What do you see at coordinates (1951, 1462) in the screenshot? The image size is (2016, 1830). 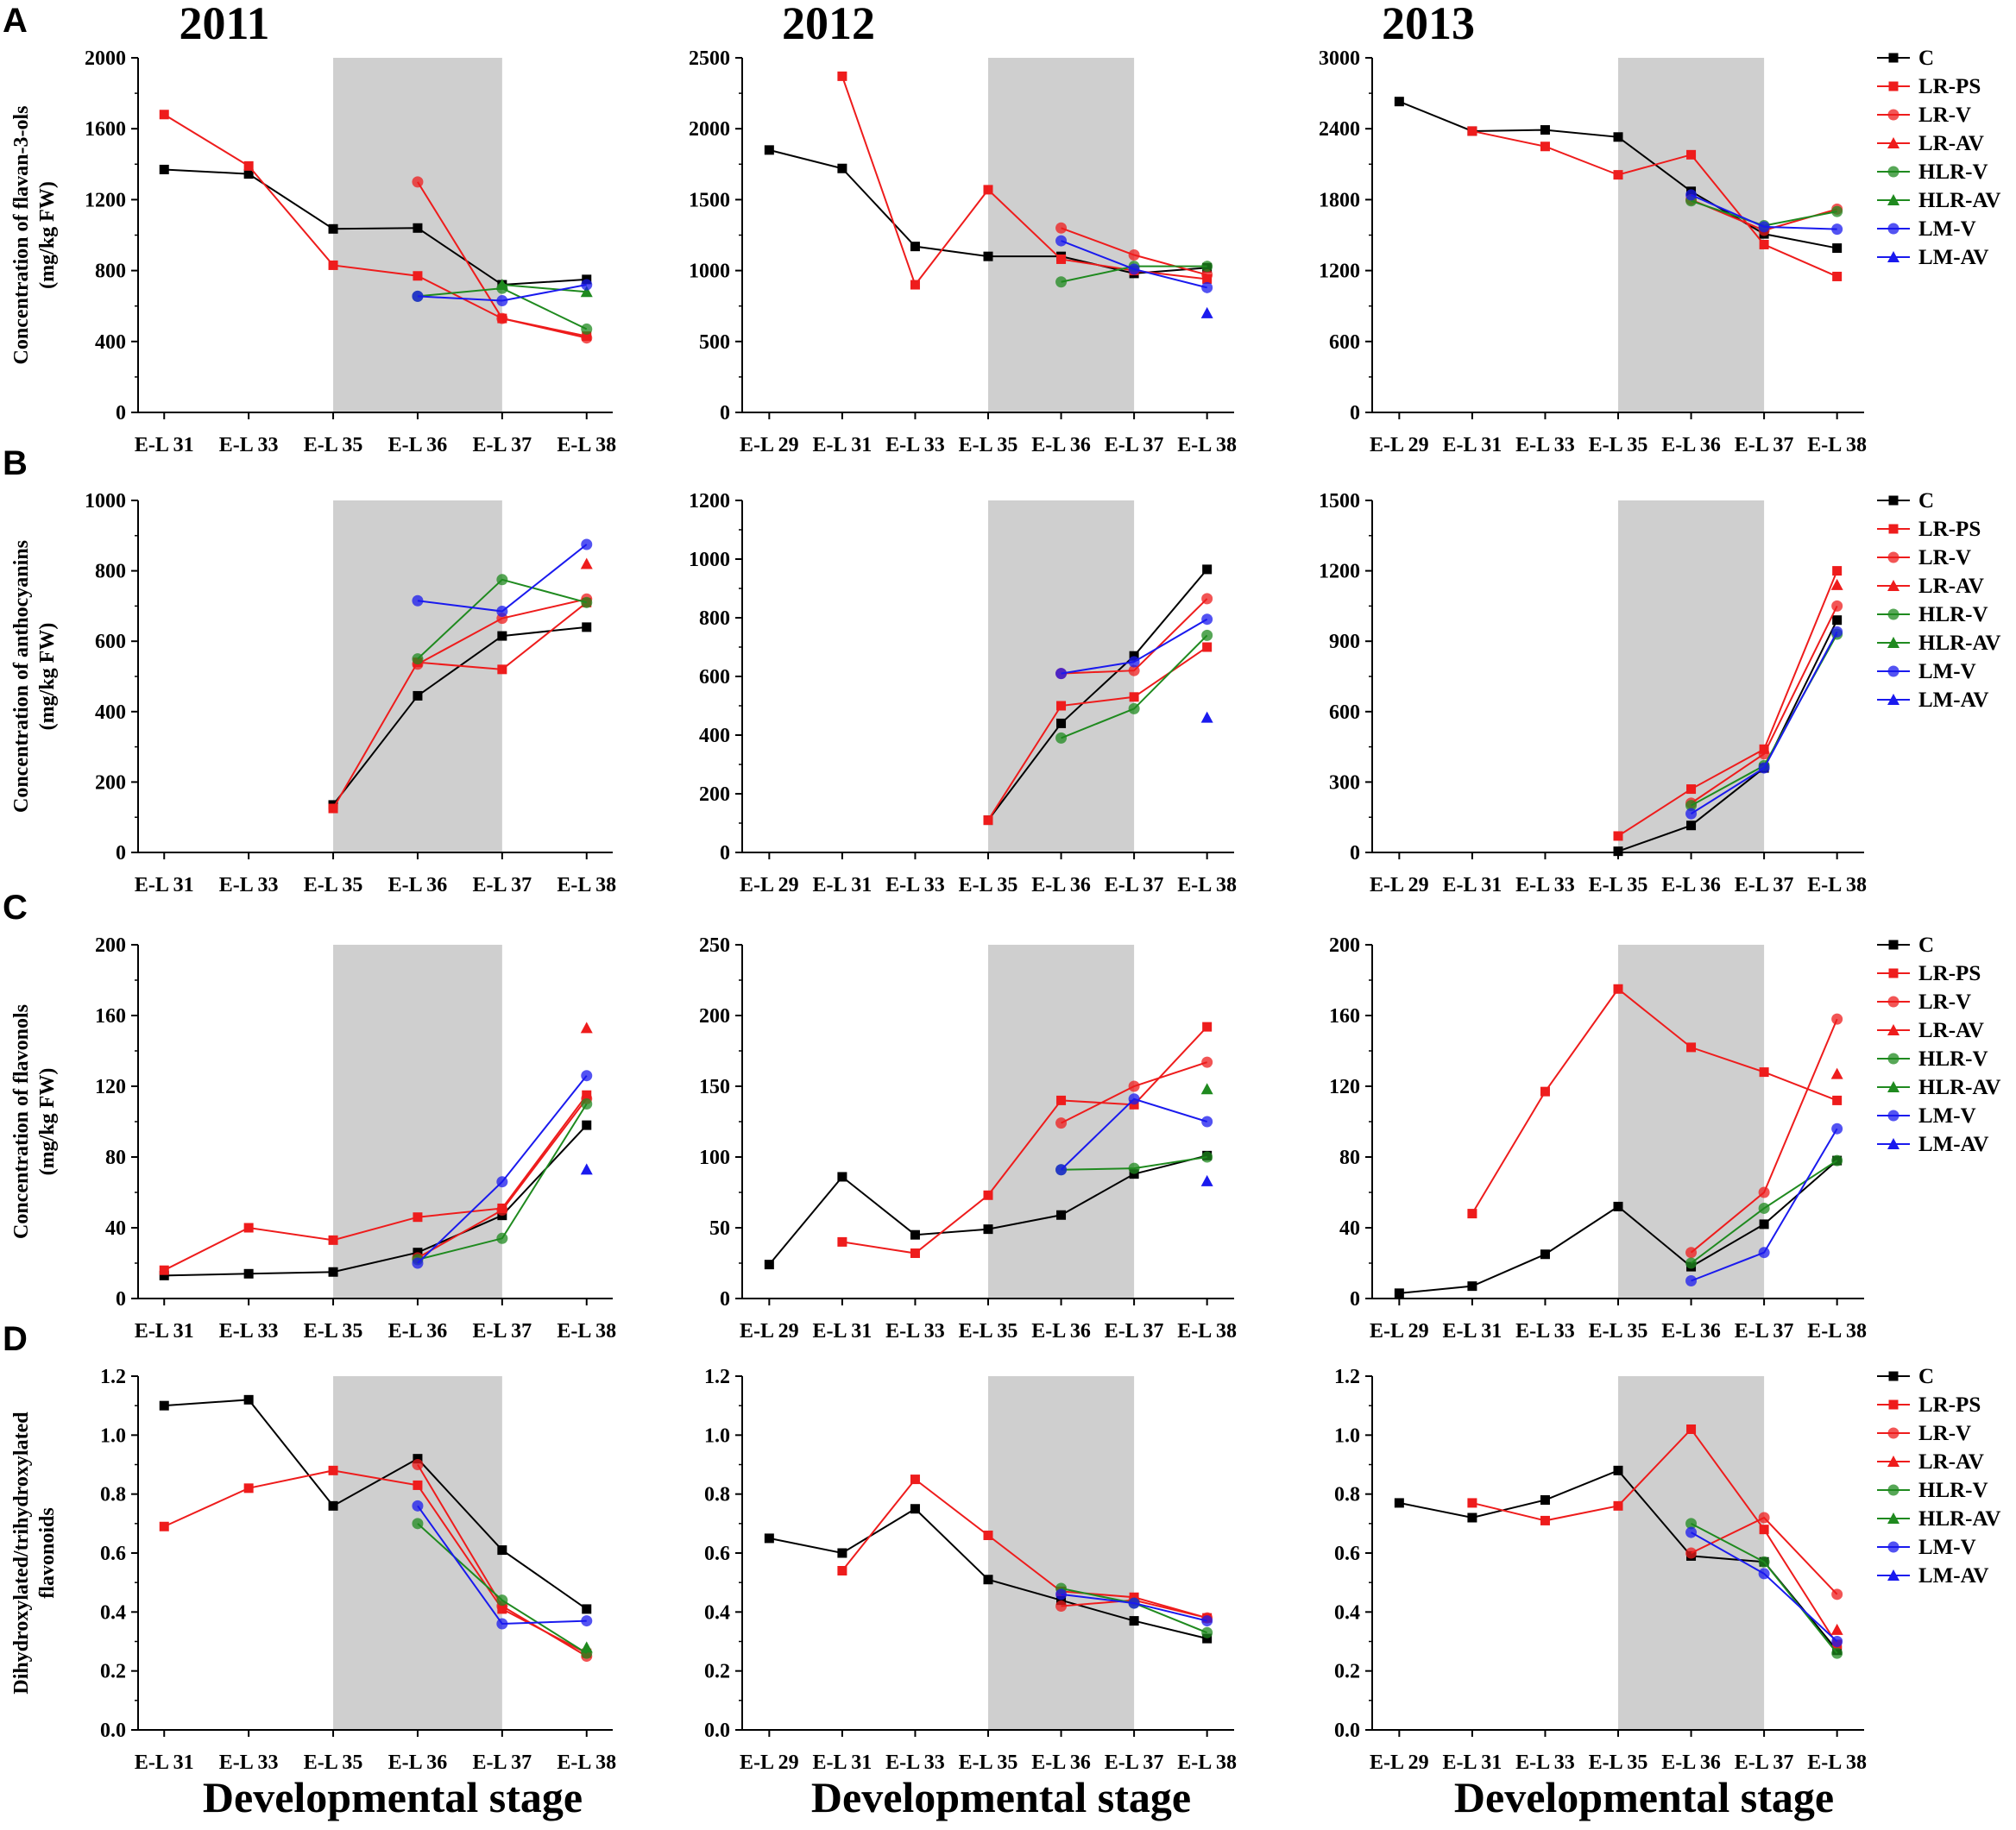 I see `legend-item-LR-AV: LR-AV` at bounding box center [1951, 1462].